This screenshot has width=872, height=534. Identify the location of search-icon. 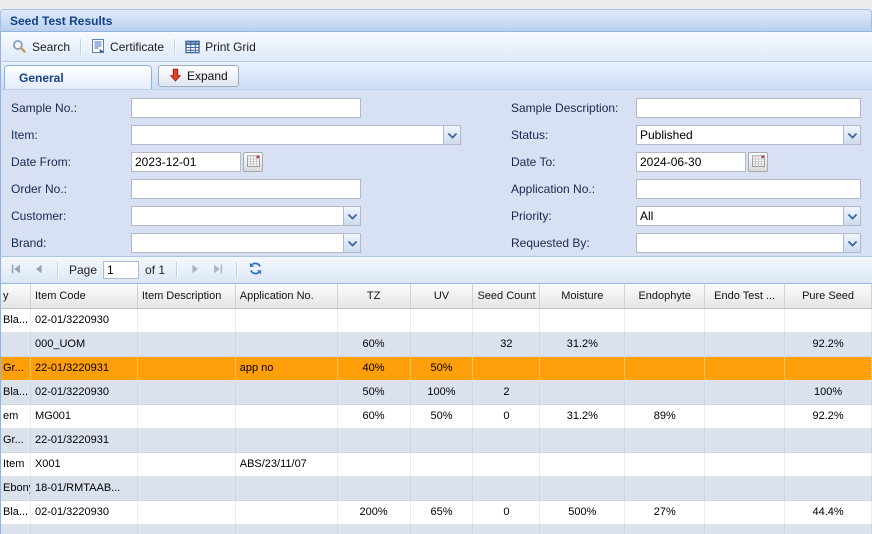
(19, 46).